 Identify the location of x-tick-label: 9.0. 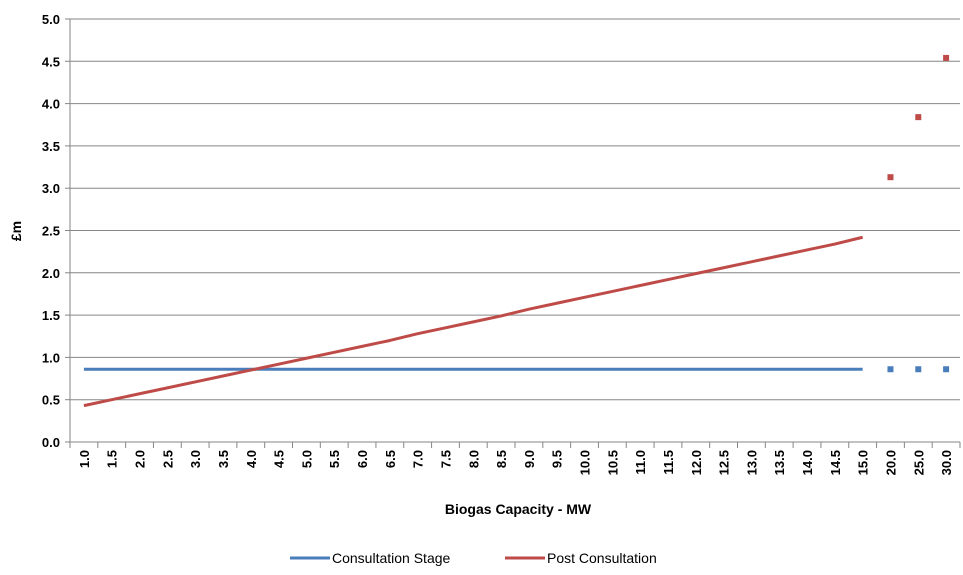
(529, 459).